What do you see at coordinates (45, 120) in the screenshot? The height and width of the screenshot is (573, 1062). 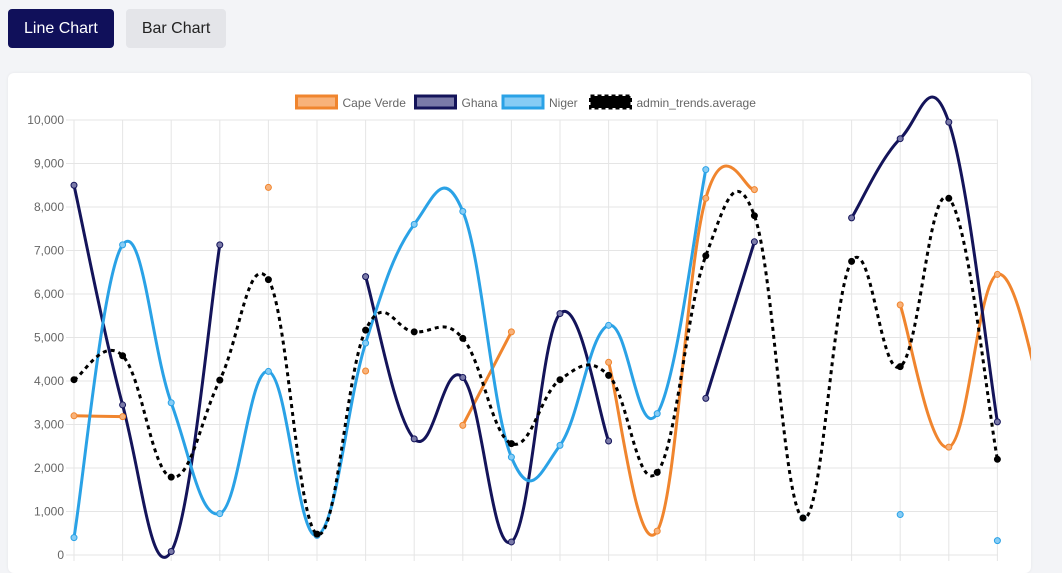 I see `y-tick-label: 10,000` at bounding box center [45, 120].